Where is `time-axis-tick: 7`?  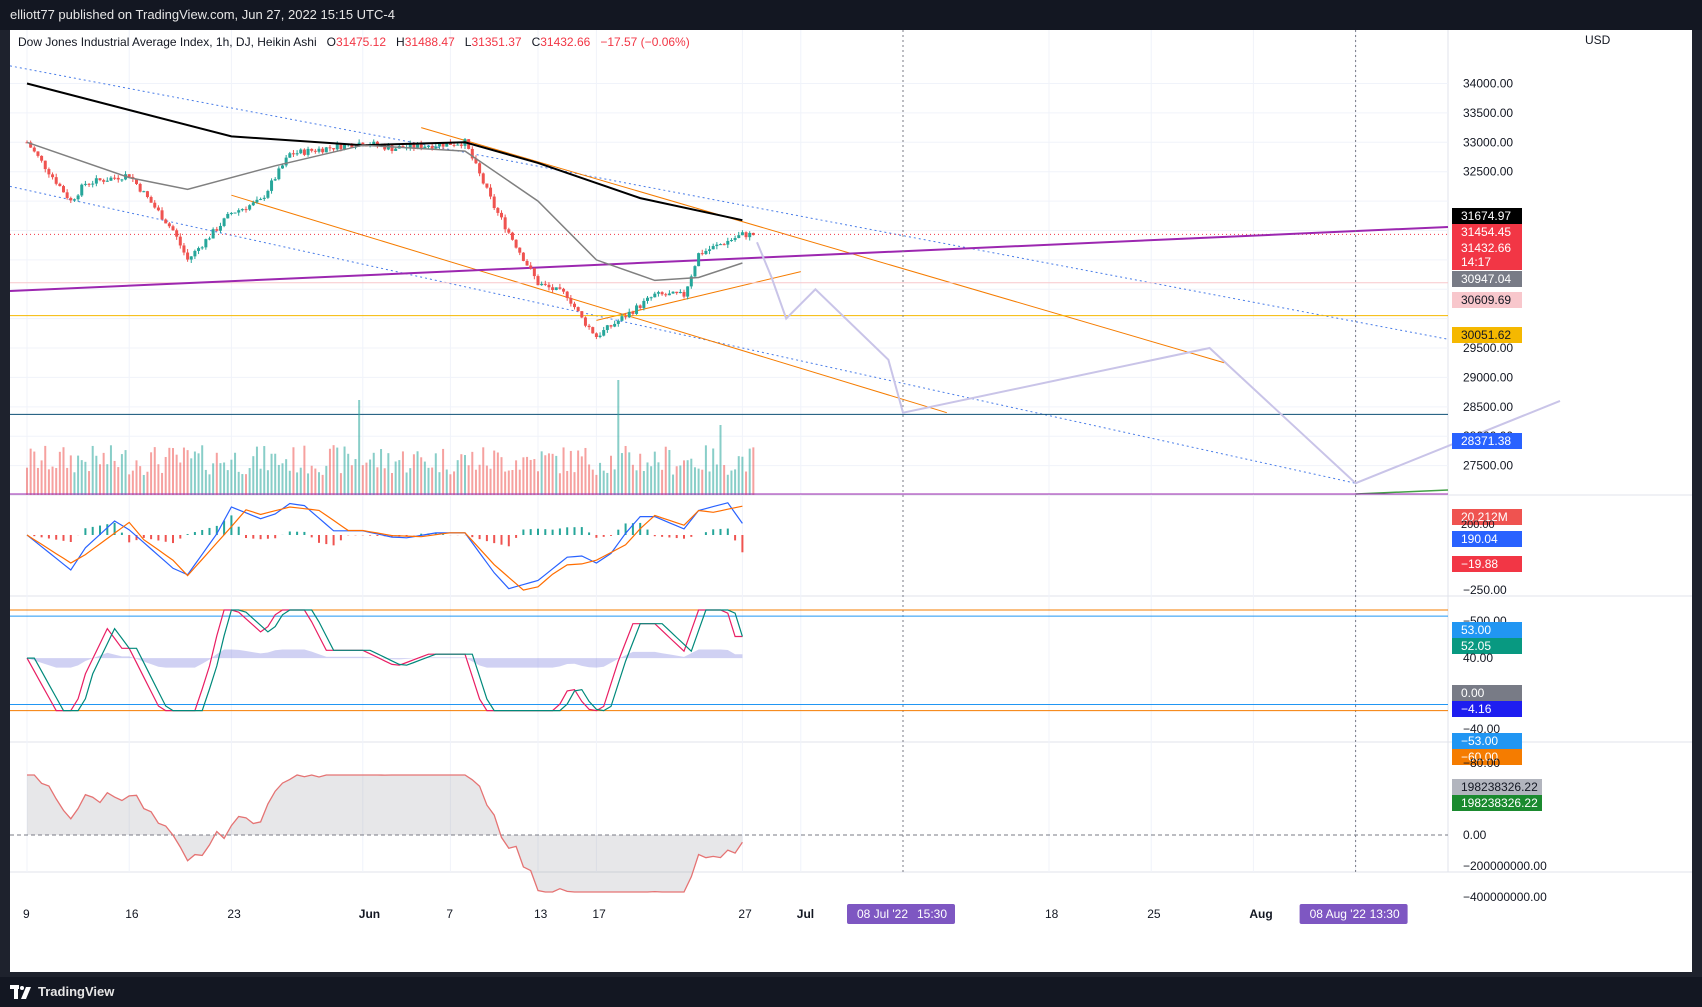
time-axis-tick: 7 is located at coordinates (449, 914).